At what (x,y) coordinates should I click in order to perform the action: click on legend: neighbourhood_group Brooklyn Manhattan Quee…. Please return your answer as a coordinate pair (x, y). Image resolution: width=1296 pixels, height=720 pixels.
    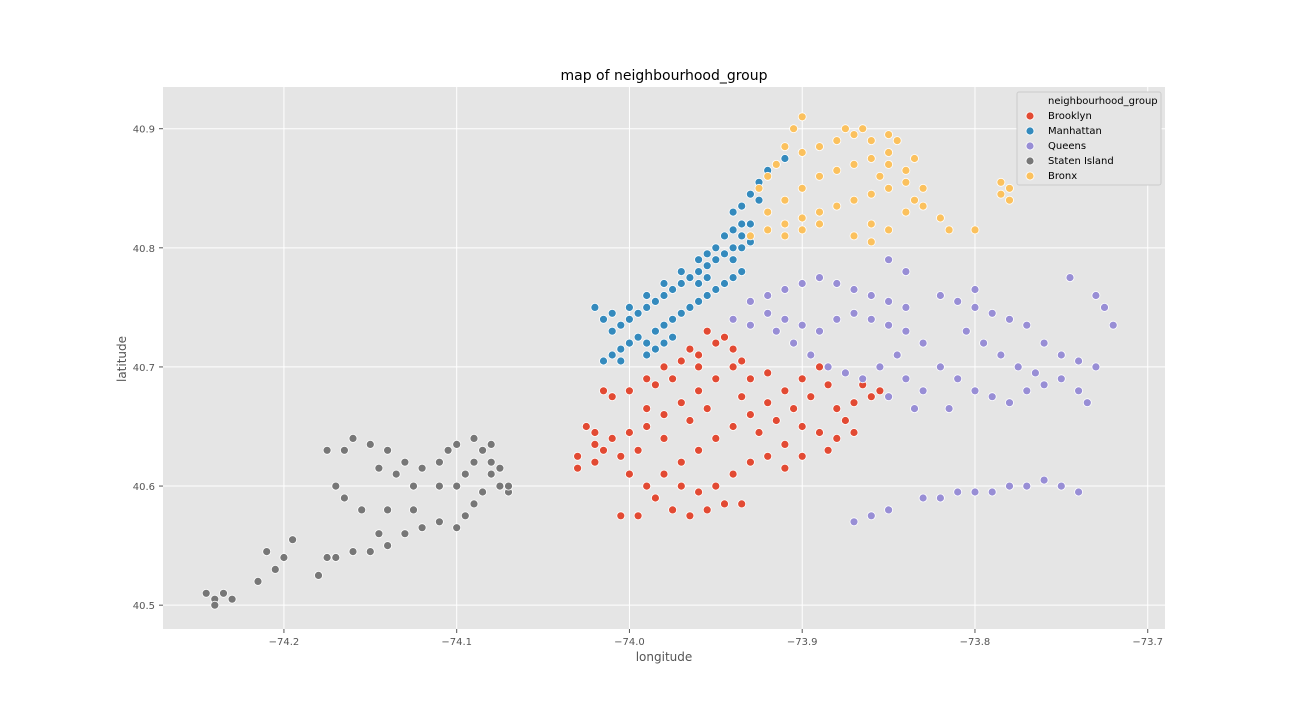
    Looking at the image, I should click on (1089, 138).